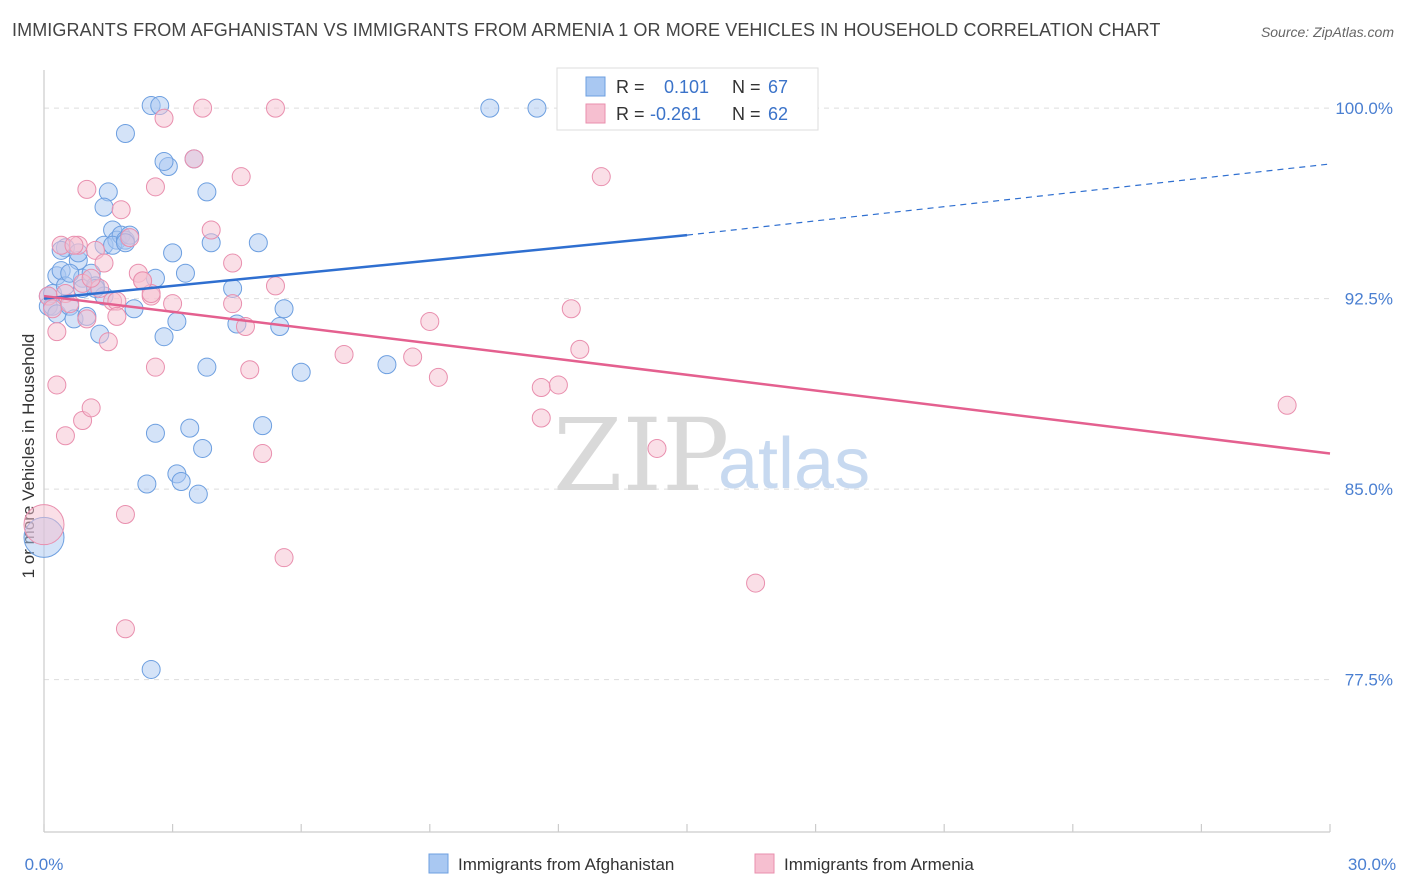  Describe the element at coordinates (1327, 32) in the screenshot. I see `source-label: Source: ZipAtlas.com` at that location.